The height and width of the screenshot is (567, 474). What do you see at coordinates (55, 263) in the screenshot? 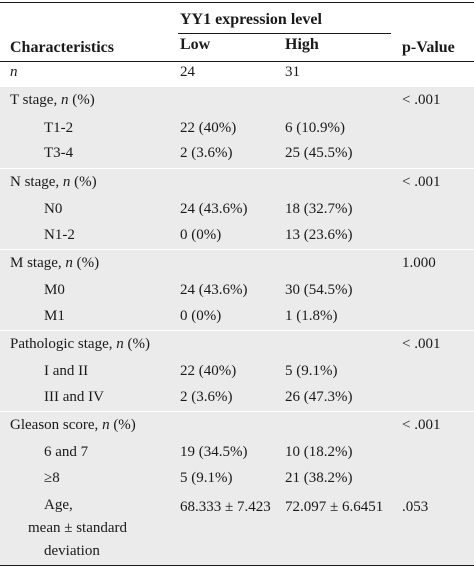
I see `row-label: M stage, n (%)` at bounding box center [55, 263].